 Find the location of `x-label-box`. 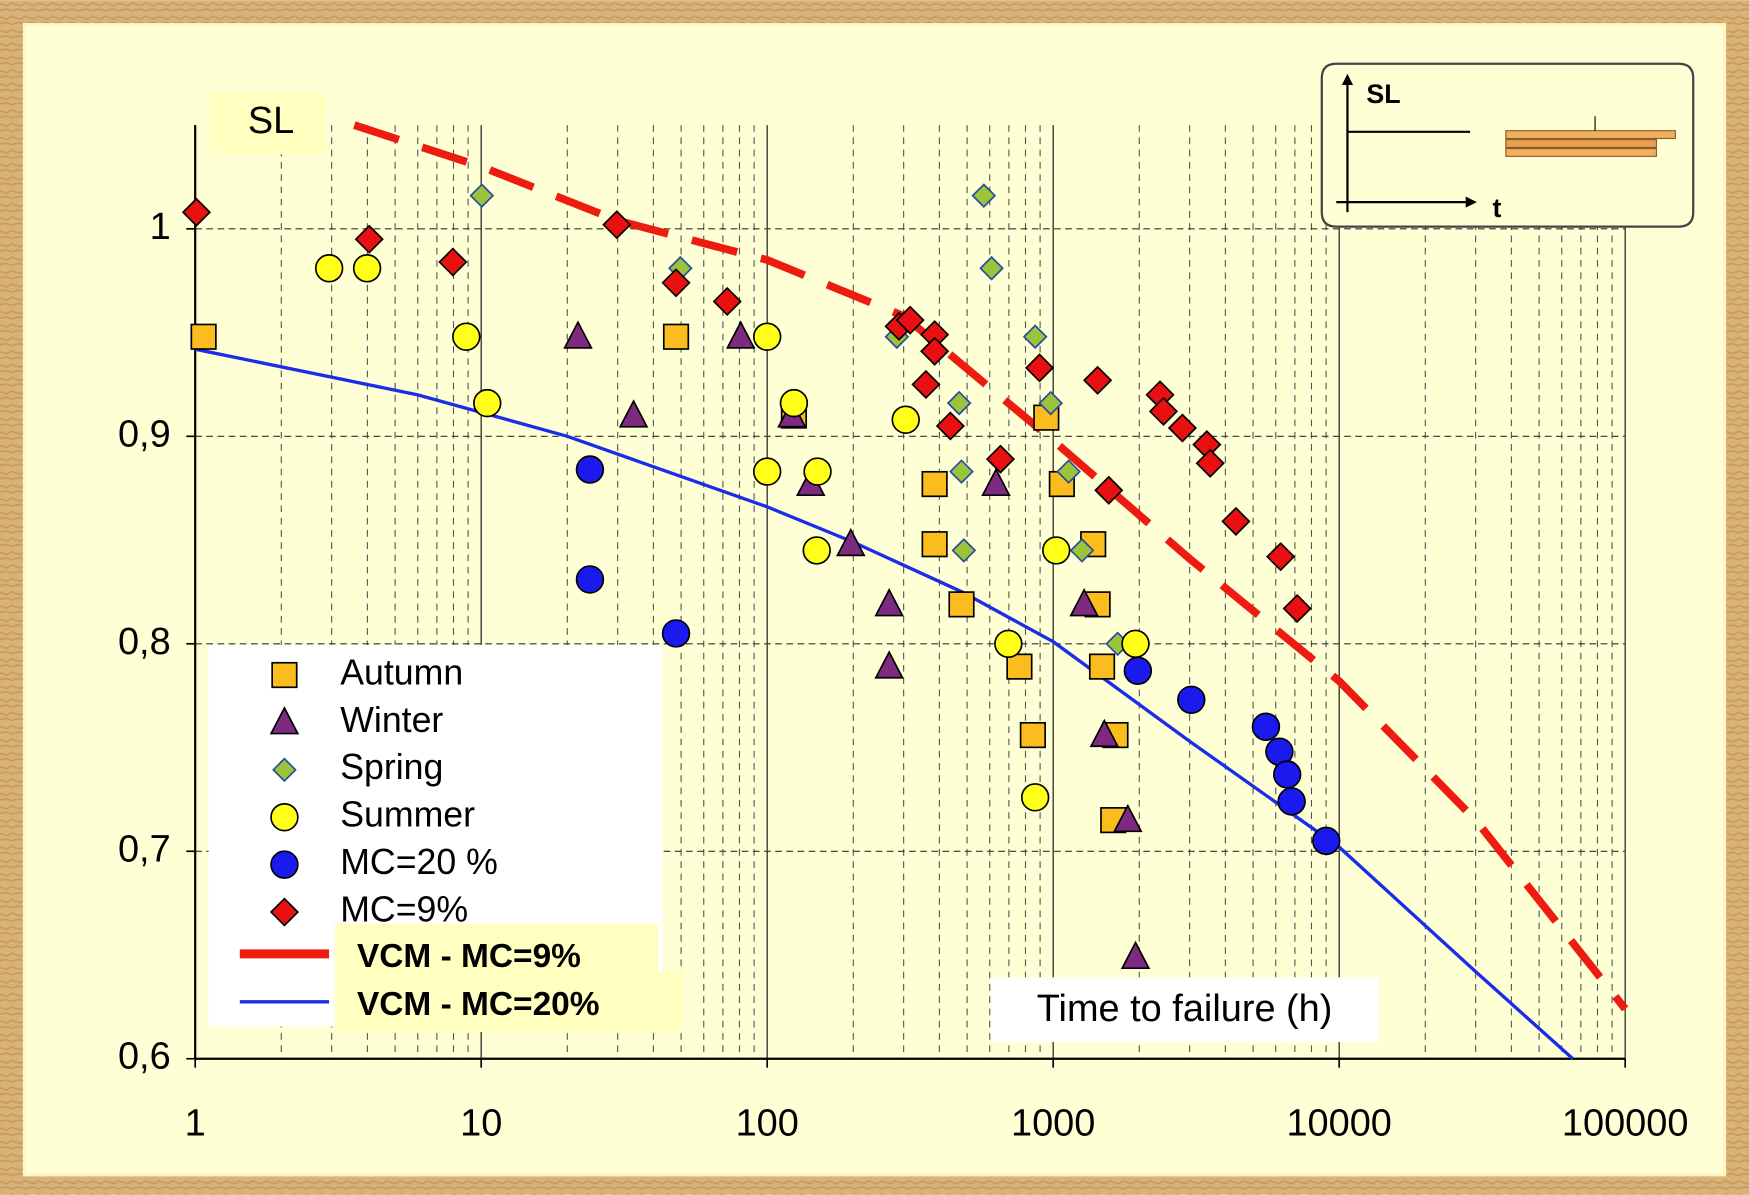

x-label-box is located at coordinates (1184, 1010).